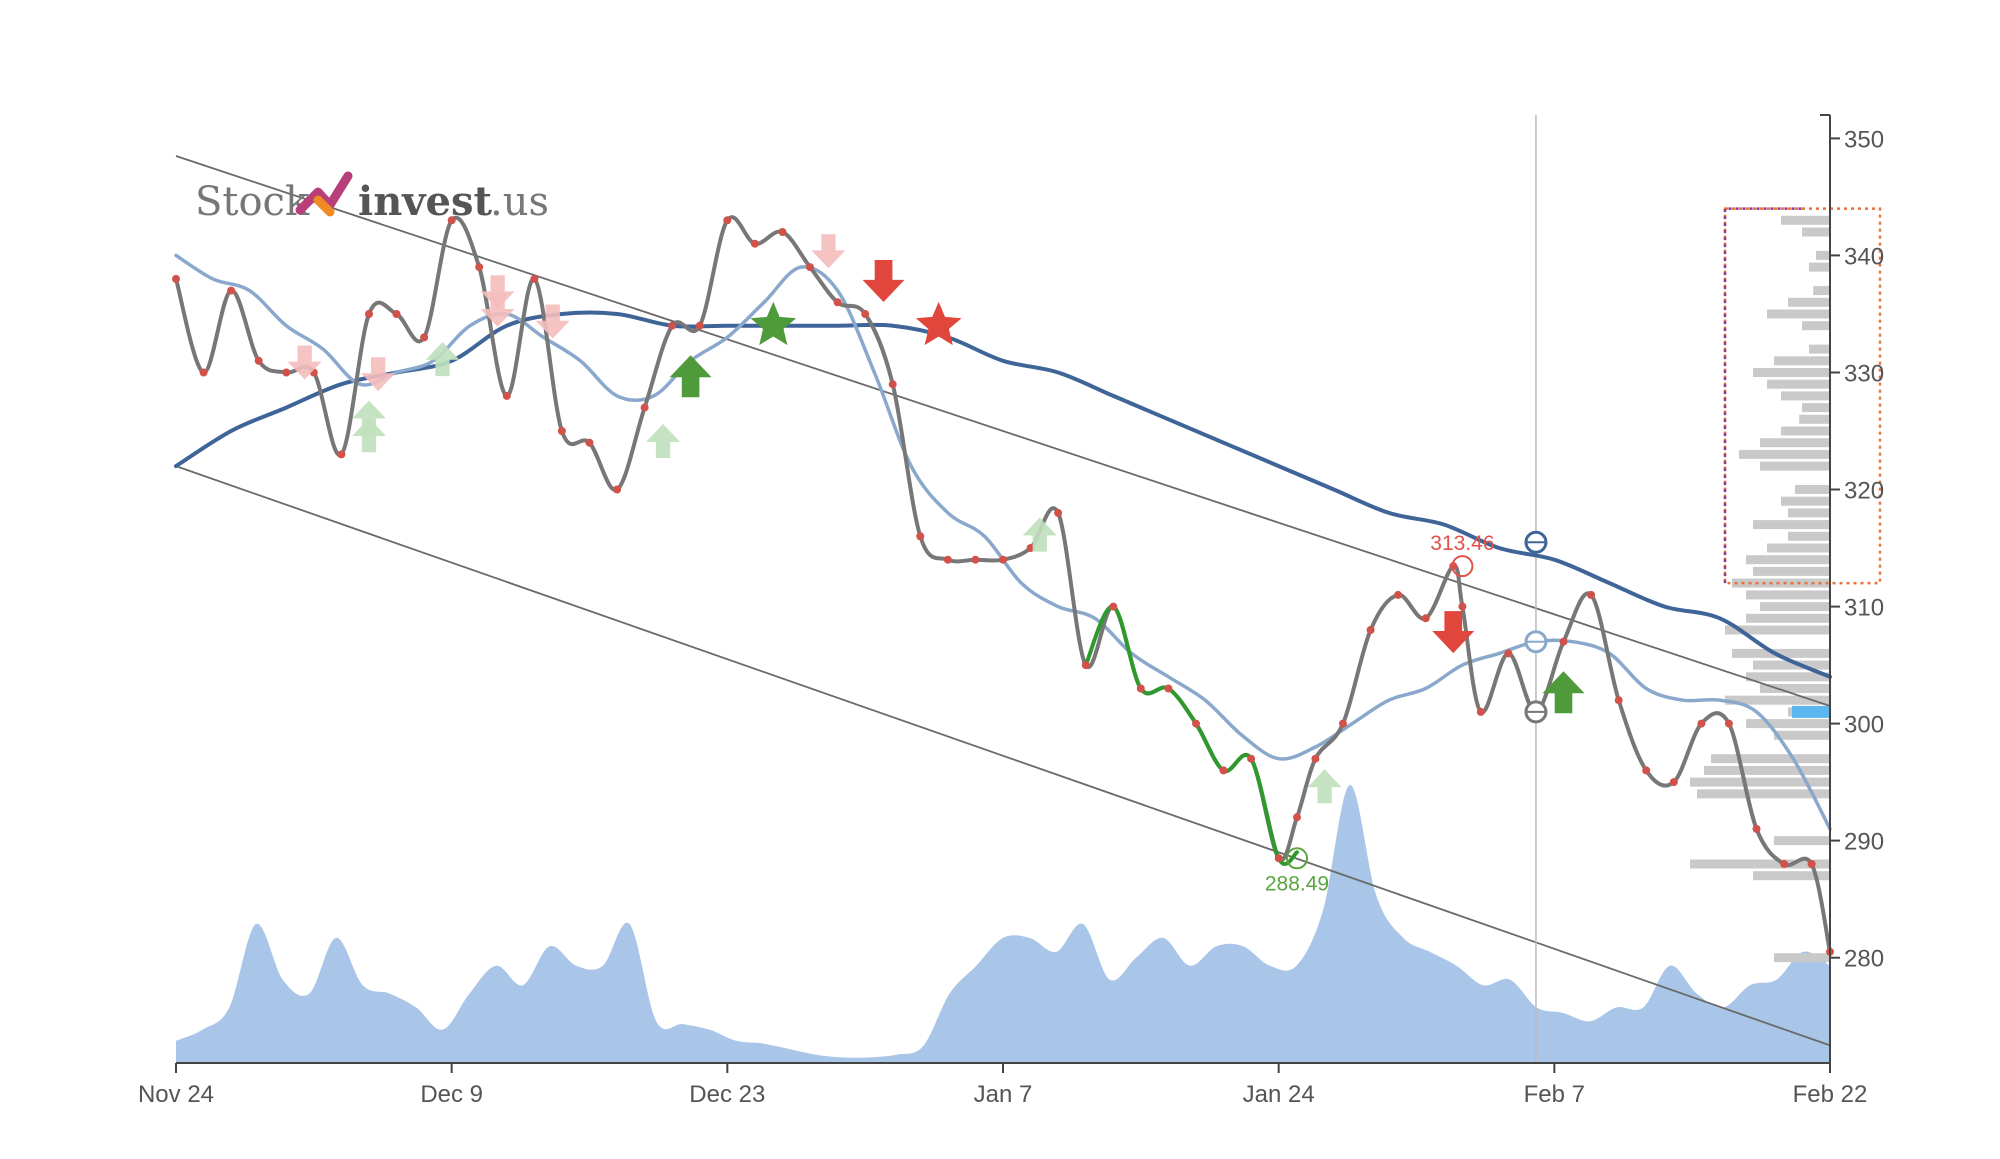 This screenshot has width=2000, height=1159. What do you see at coordinates (1811, 711) in the screenshot?
I see `current-price-marker` at bounding box center [1811, 711].